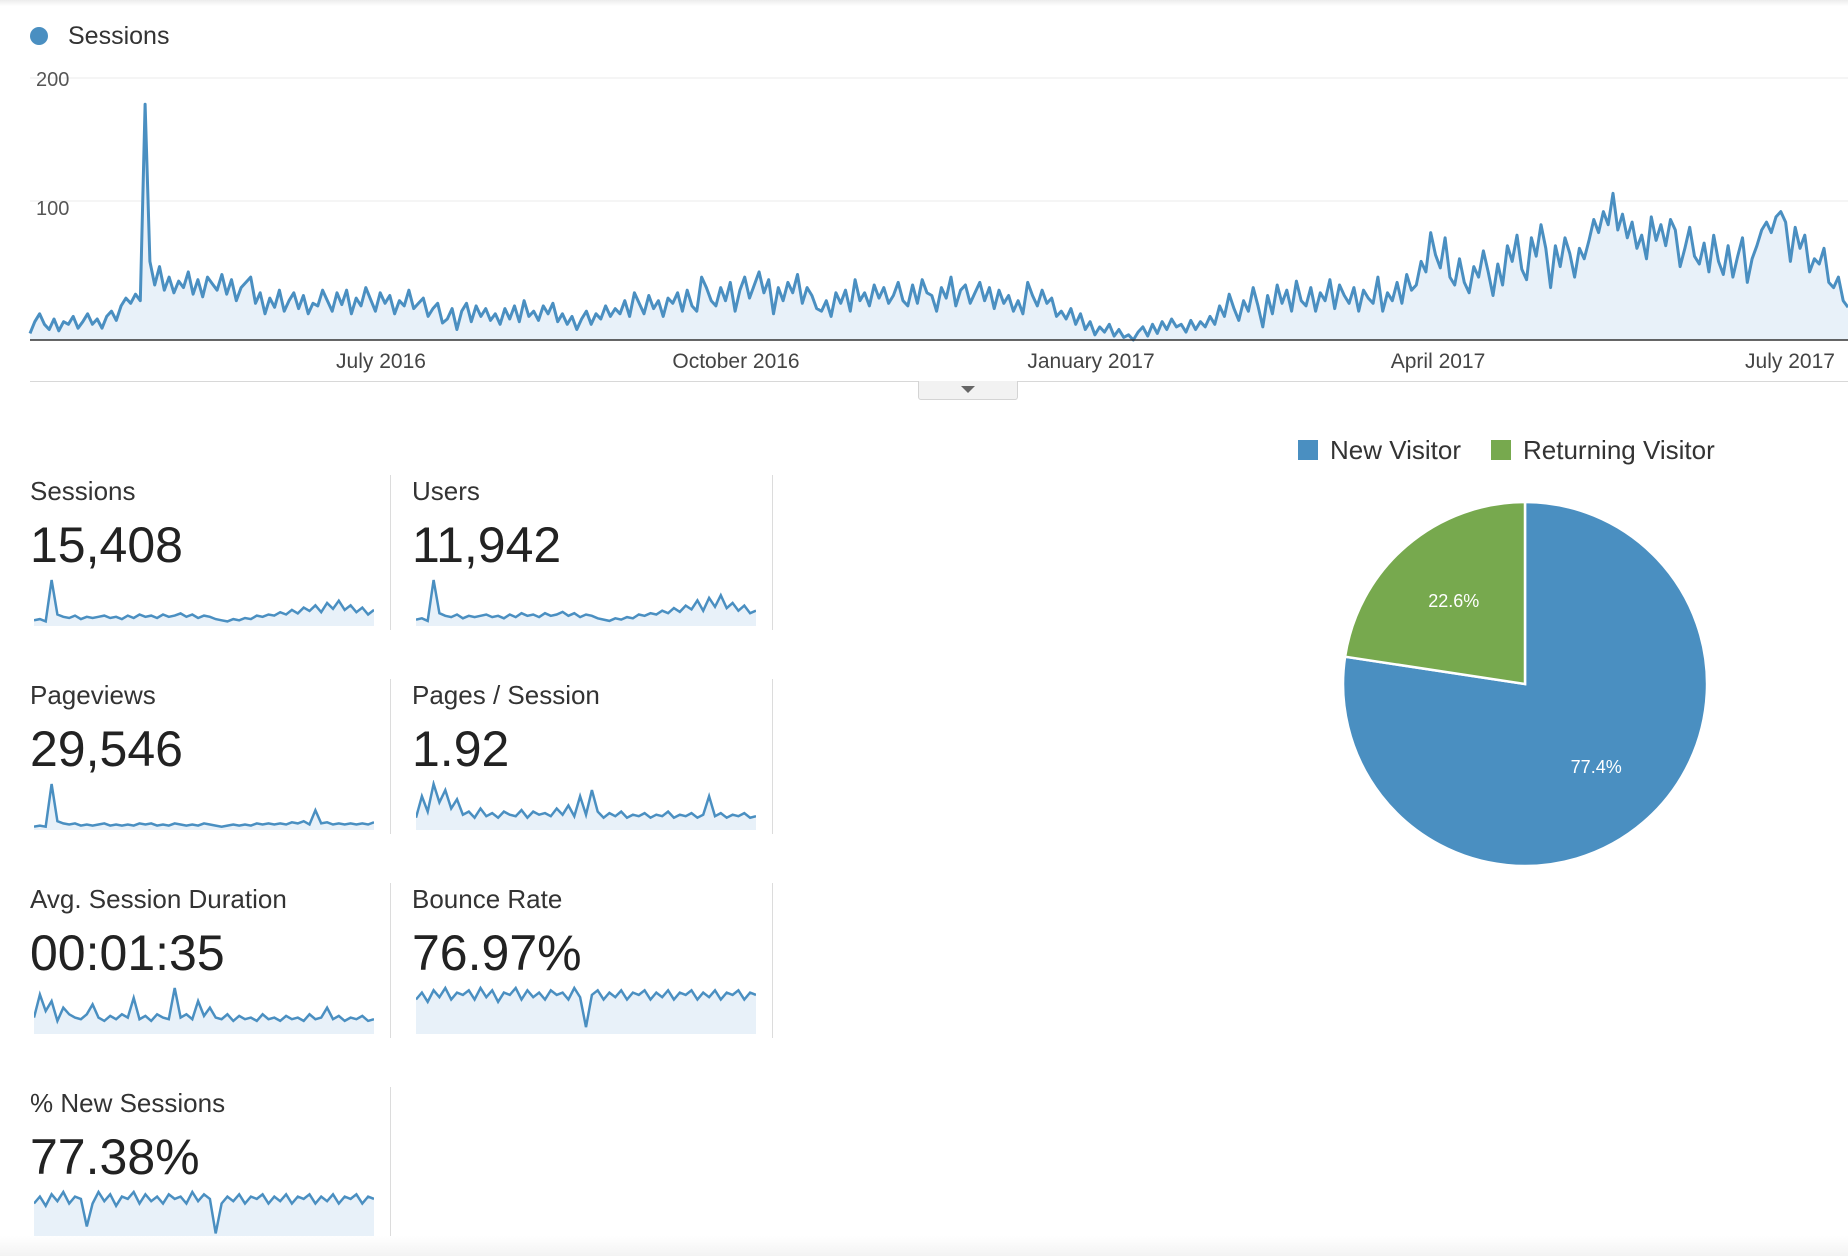  Describe the element at coordinates (158, 899) in the screenshot. I see `metric-label: Avg. Session Duration` at that location.